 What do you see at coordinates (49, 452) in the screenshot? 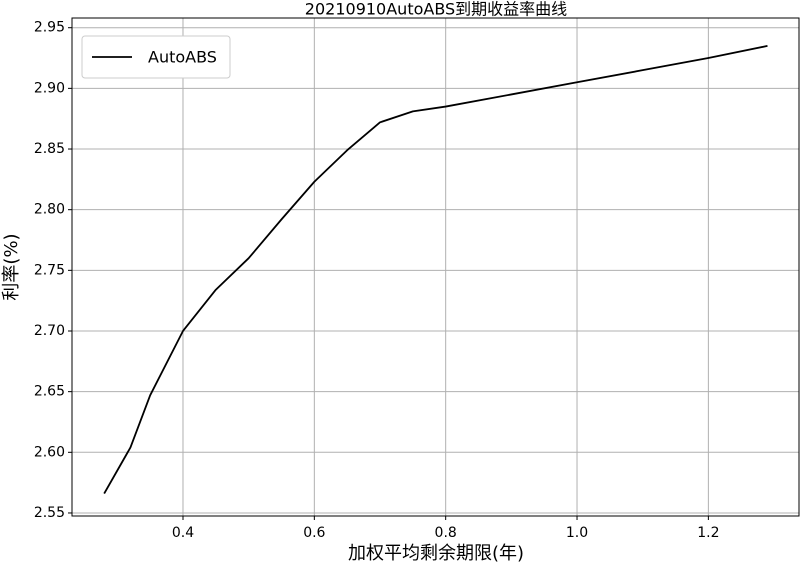
I see `y-tick-label: 2.60` at bounding box center [49, 452].